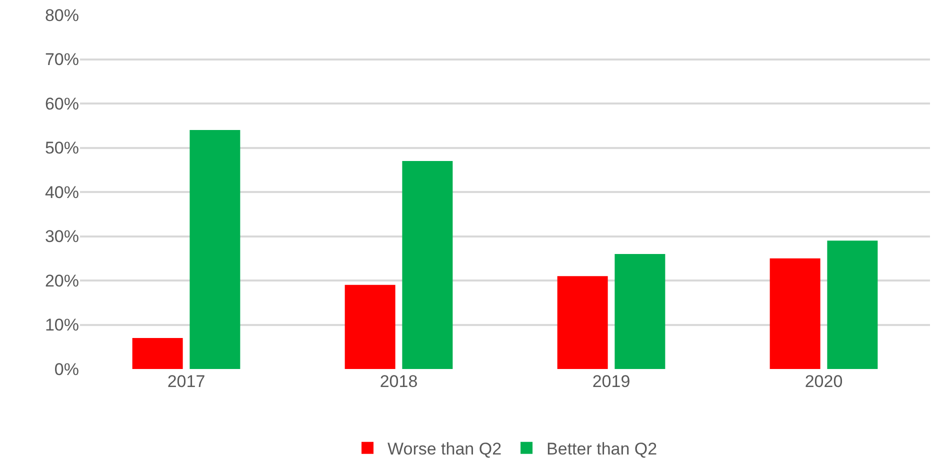 The height and width of the screenshot is (469, 934). Describe the element at coordinates (61, 236) in the screenshot. I see `y-tick-label: 30%` at that location.